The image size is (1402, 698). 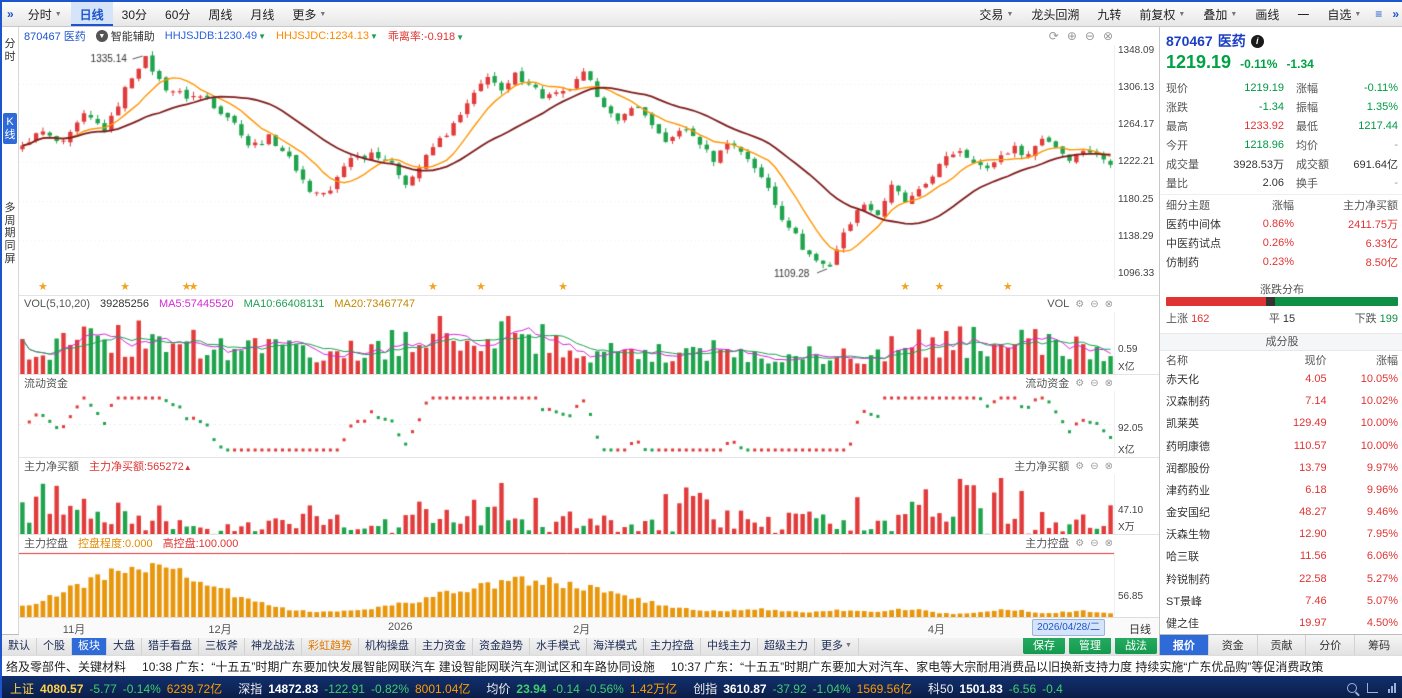 I want to click on index-创指: 创指 3610.87 -37.92 -1.04% 1569.56亿, so click(x=803, y=688).